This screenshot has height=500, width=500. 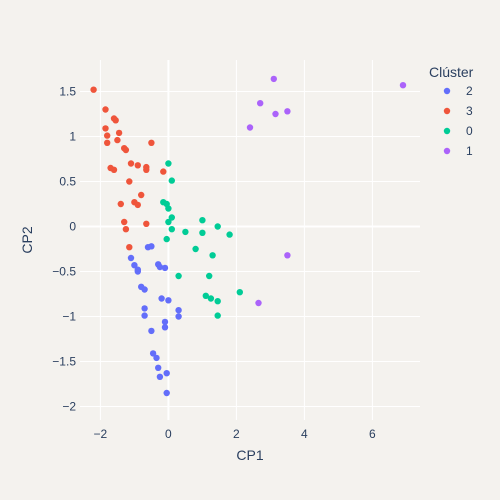 What do you see at coordinates (67, 182) in the screenshot?
I see `y-tick-label: 0.5` at bounding box center [67, 182].